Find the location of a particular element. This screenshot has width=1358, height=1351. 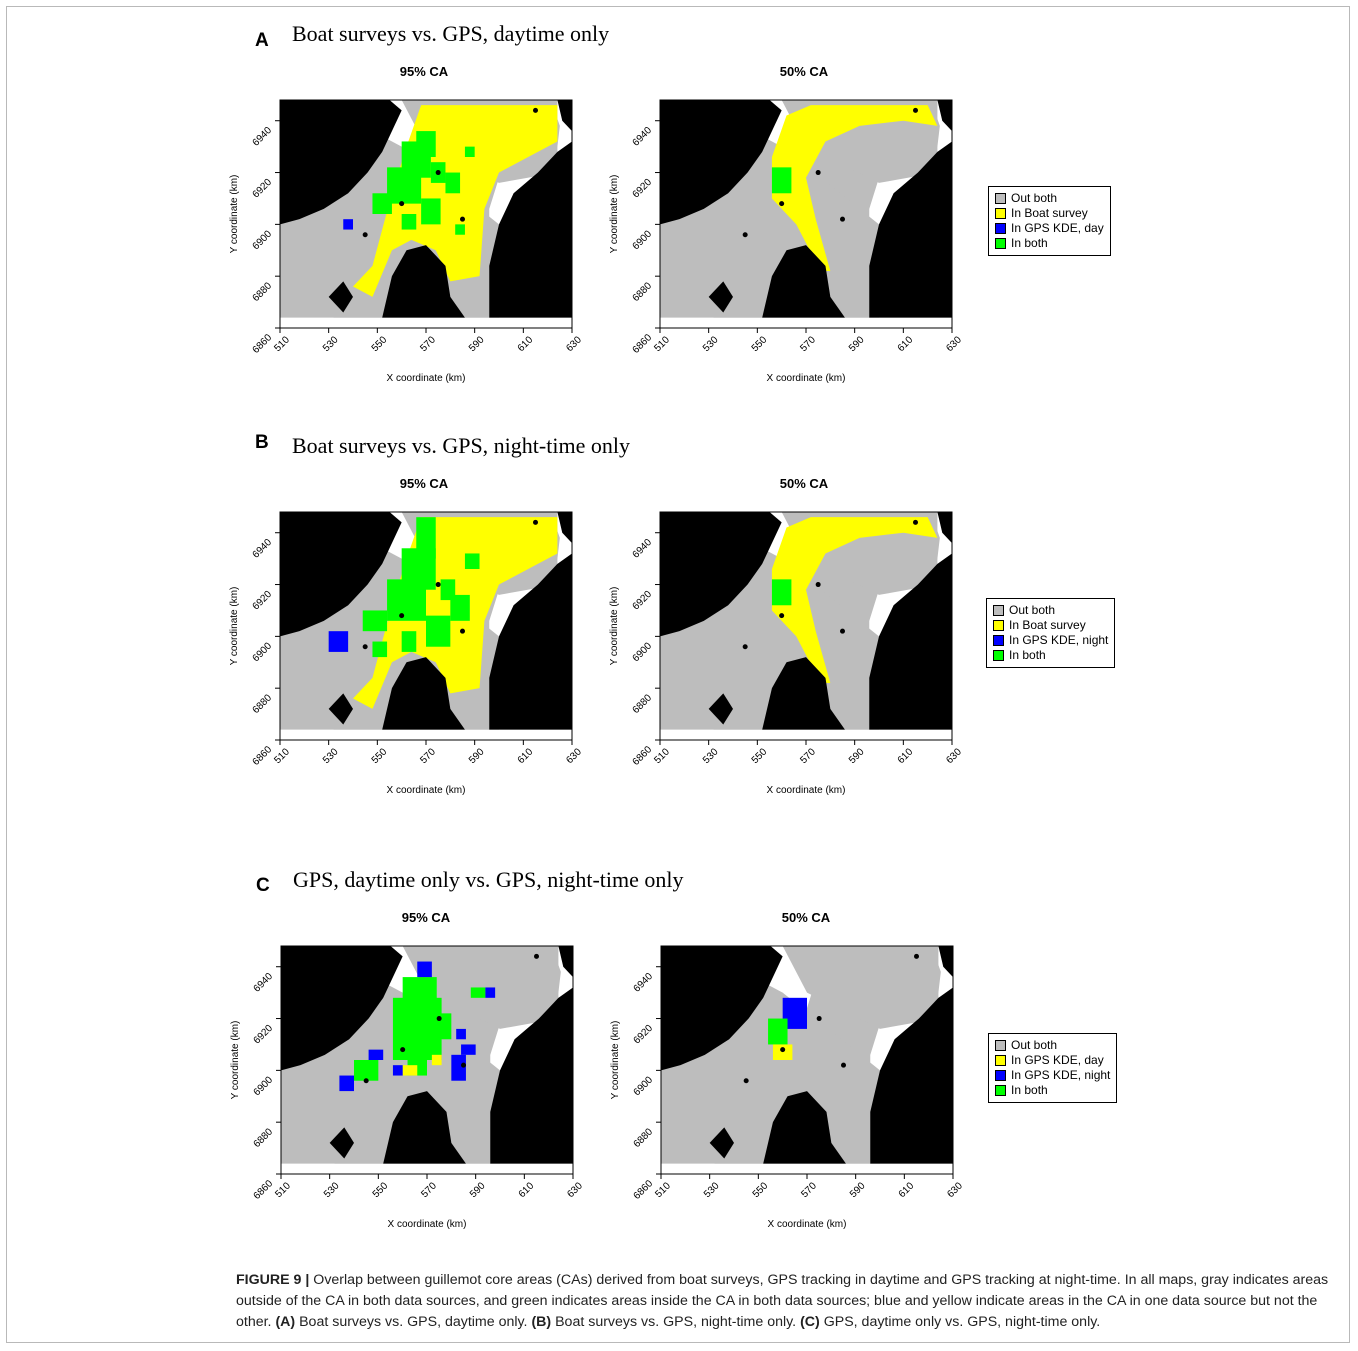

panel-title-b: Boat surveys vs. GPS, night-time only is located at coordinates (461, 445).